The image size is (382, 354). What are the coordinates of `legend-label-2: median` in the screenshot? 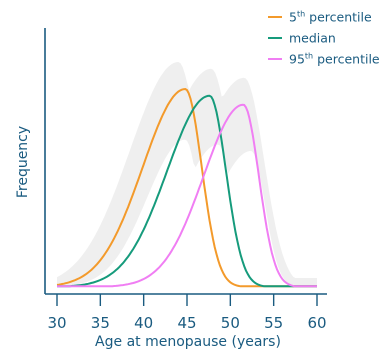 It's located at (312, 38).